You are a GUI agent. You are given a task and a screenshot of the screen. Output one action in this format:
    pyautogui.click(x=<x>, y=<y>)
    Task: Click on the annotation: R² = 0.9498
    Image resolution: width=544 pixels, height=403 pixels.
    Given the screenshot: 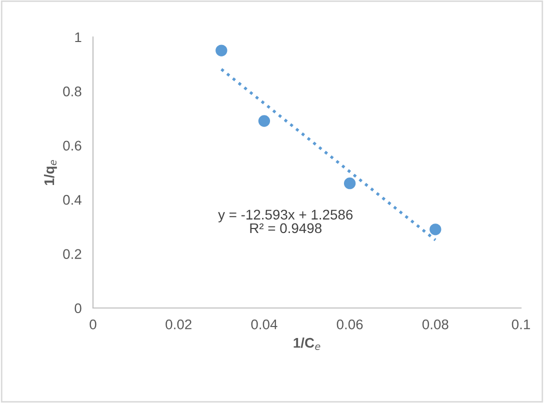 What is the action you would take?
    pyautogui.click(x=286, y=228)
    